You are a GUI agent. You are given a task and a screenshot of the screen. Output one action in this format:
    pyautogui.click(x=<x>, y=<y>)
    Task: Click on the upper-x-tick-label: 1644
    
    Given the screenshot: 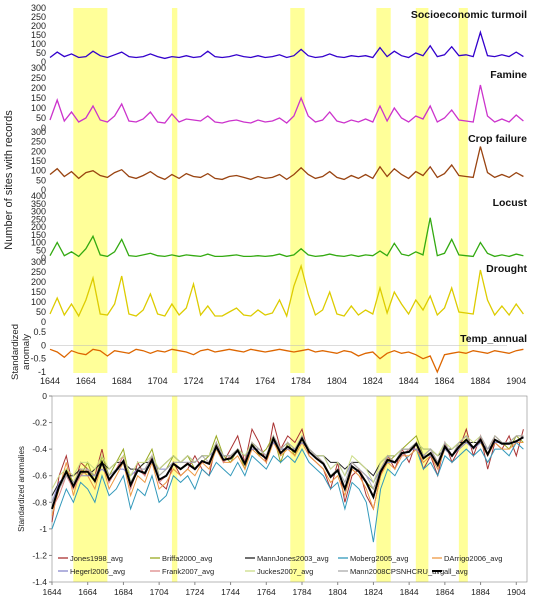 What is the action you would take?
    pyautogui.click(x=50, y=381)
    